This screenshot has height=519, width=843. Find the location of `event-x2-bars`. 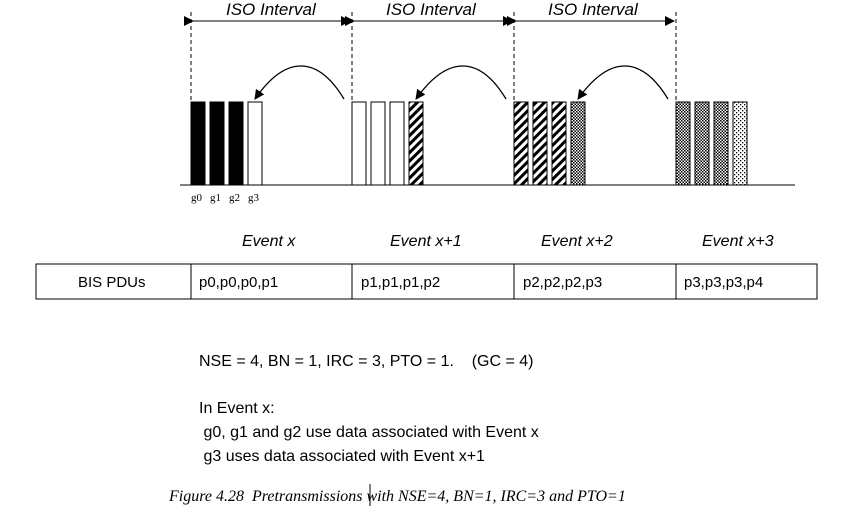

event-x2-bars is located at coordinates (549, 143).